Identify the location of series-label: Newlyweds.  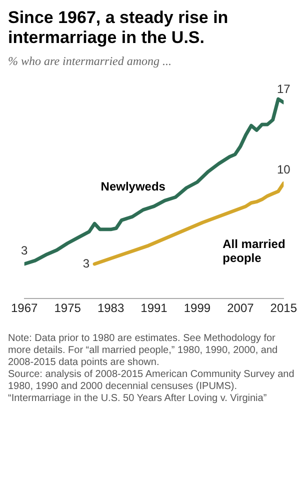
(133, 187).